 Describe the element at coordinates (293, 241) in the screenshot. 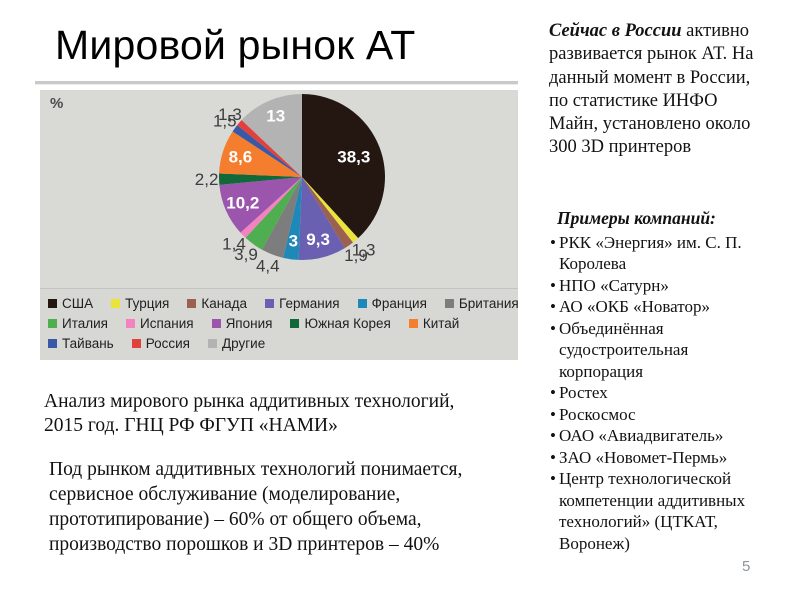

I see `pie-label-Франция: 3` at that location.